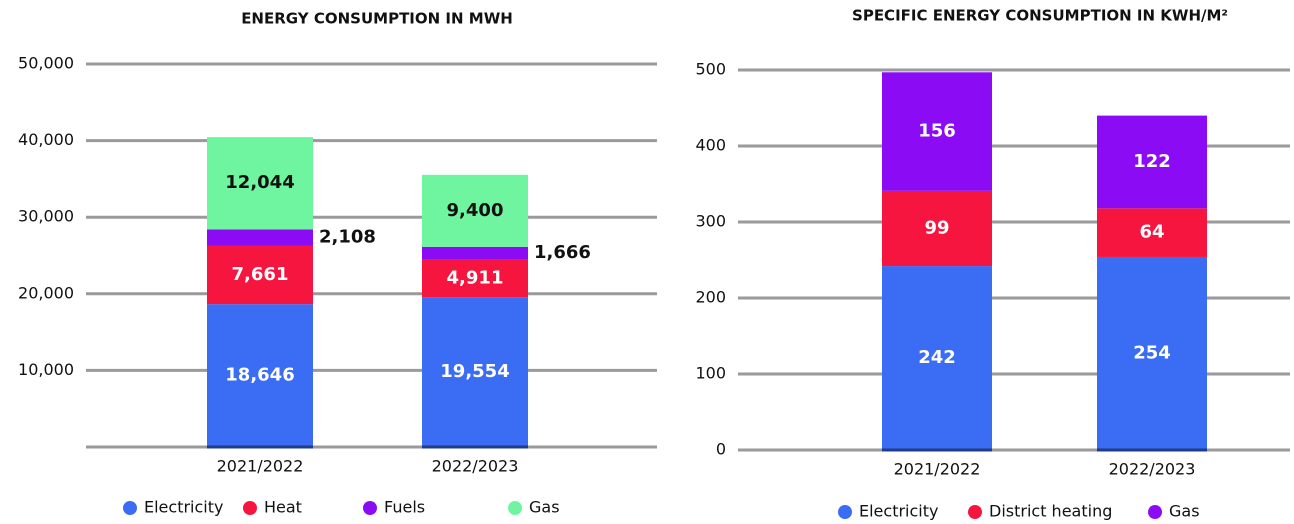 This screenshot has height=524, width=1294. I want to click on legend-label: Heat, so click(283, 507).